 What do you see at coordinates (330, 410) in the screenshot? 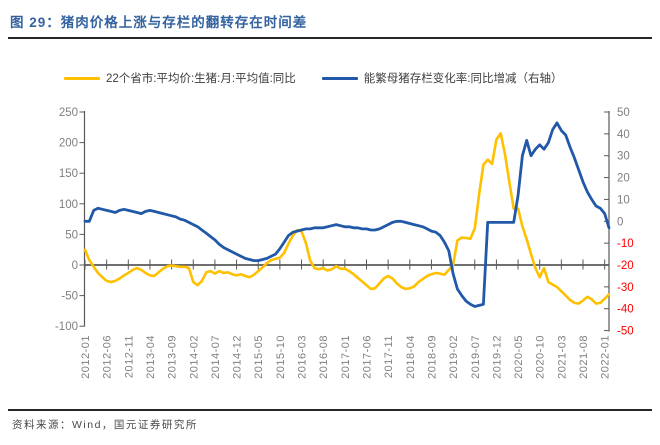
I see `footer-divider` at bounding box center [330, 410].